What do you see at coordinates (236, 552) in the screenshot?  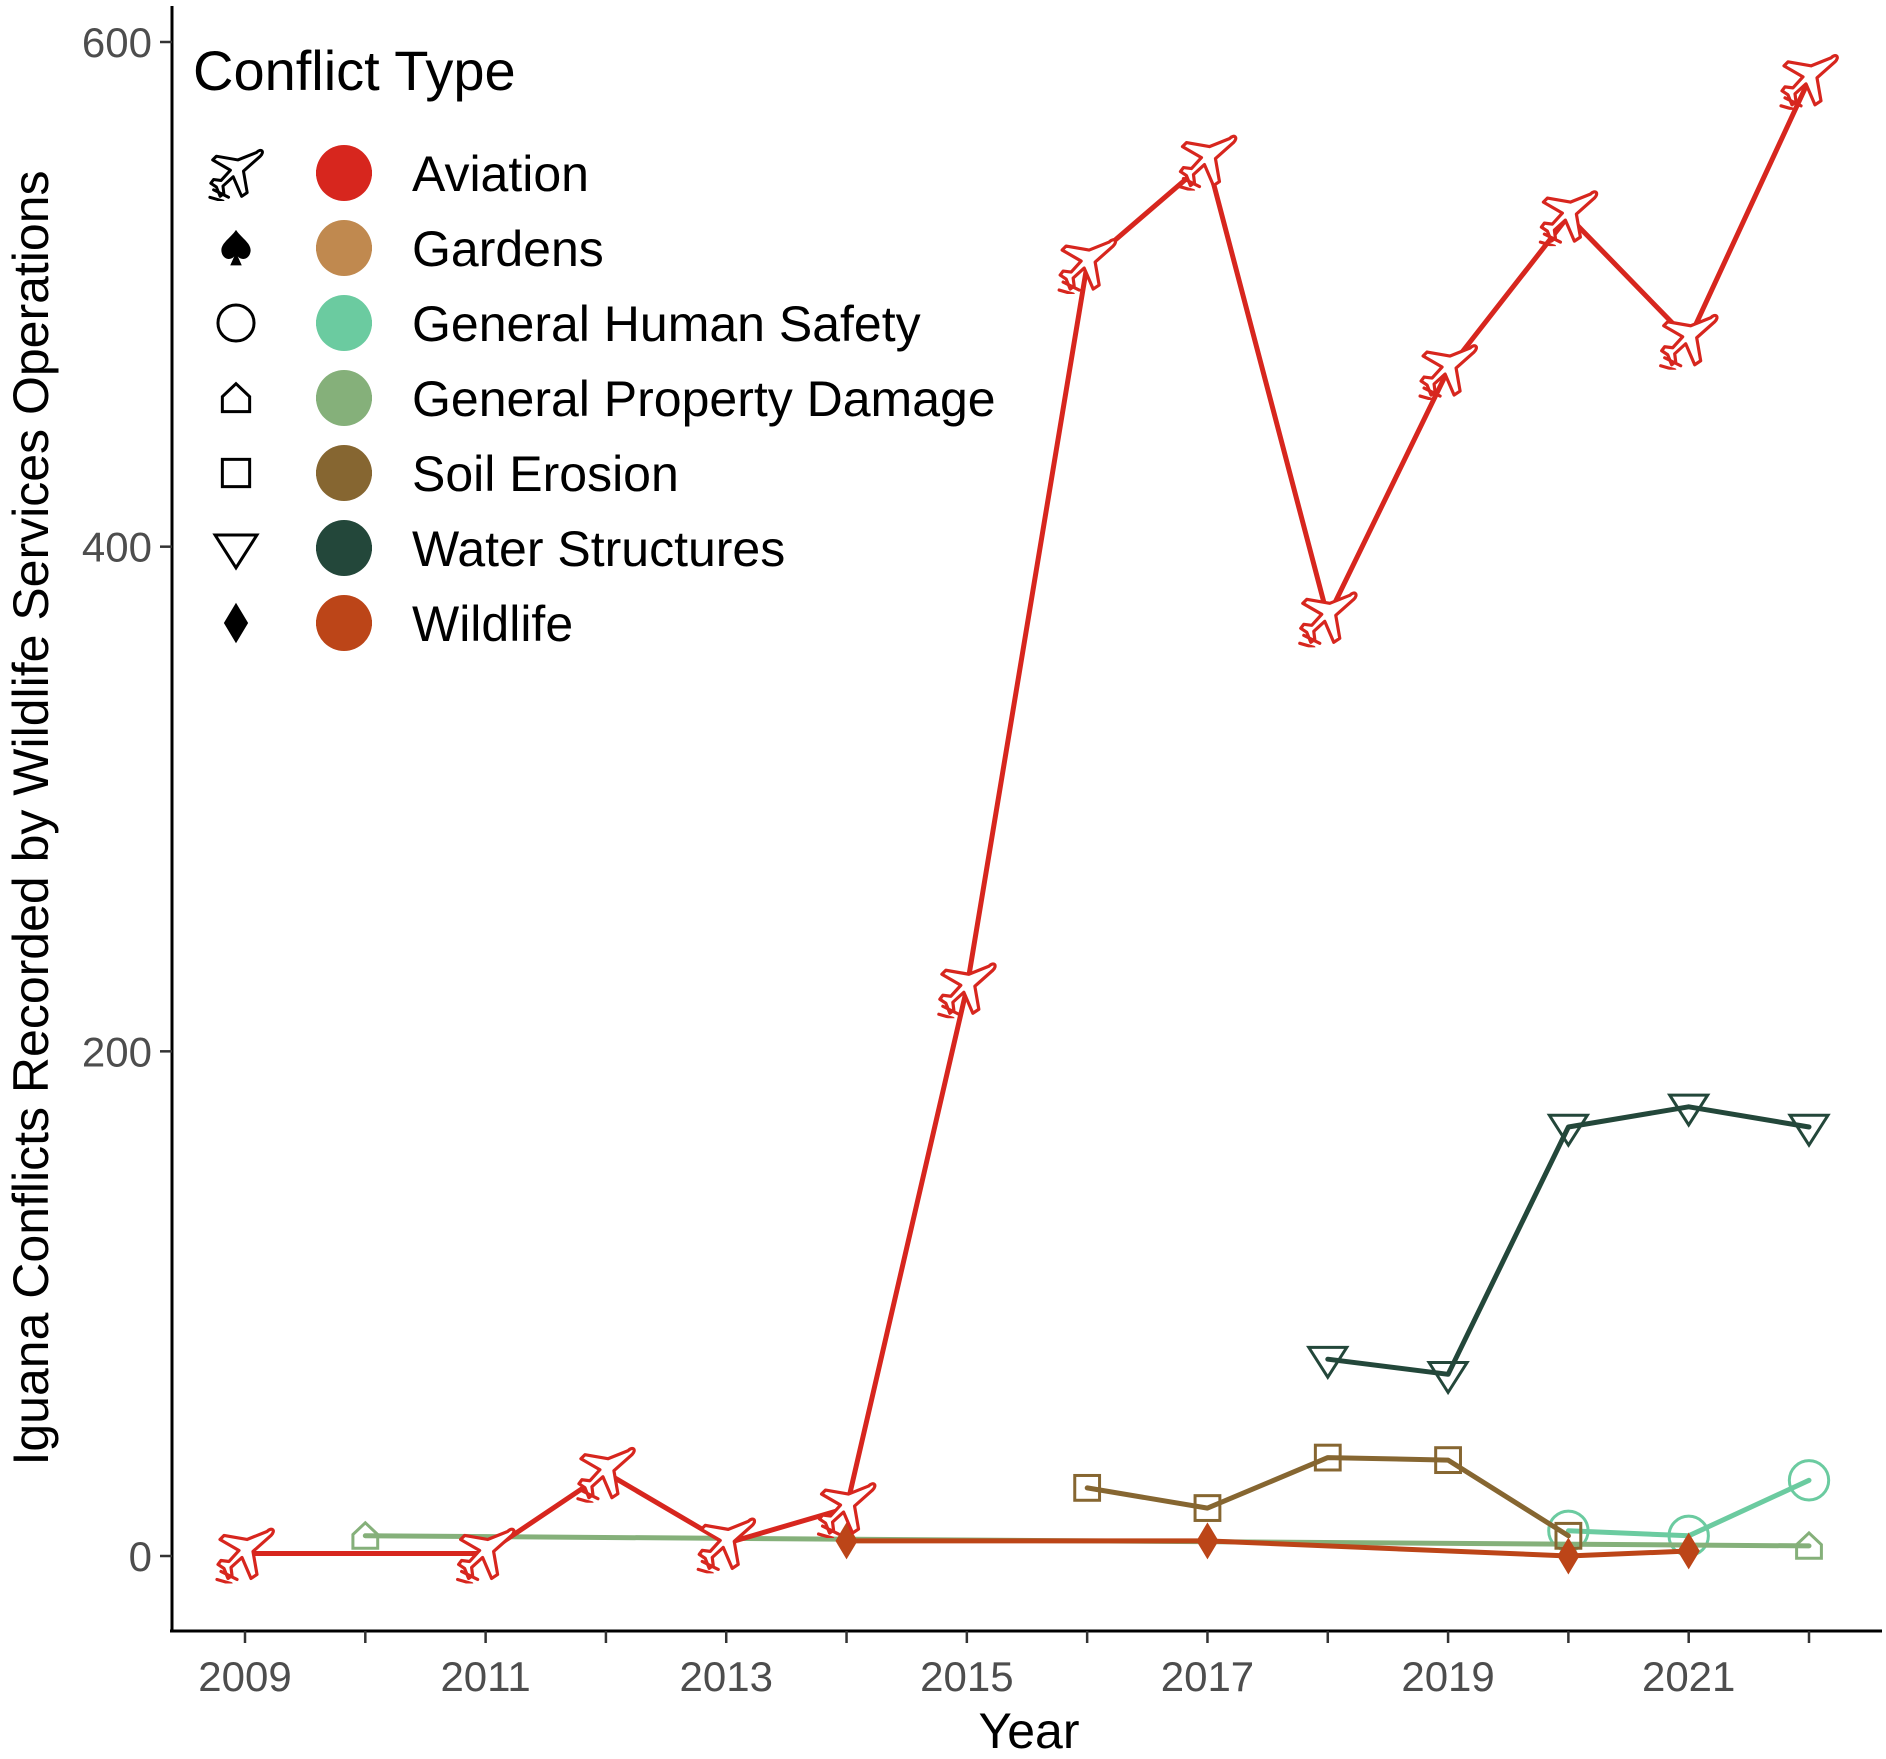 I see `legend-shape-triangle-down-icon` at bounding box center [236, 552].